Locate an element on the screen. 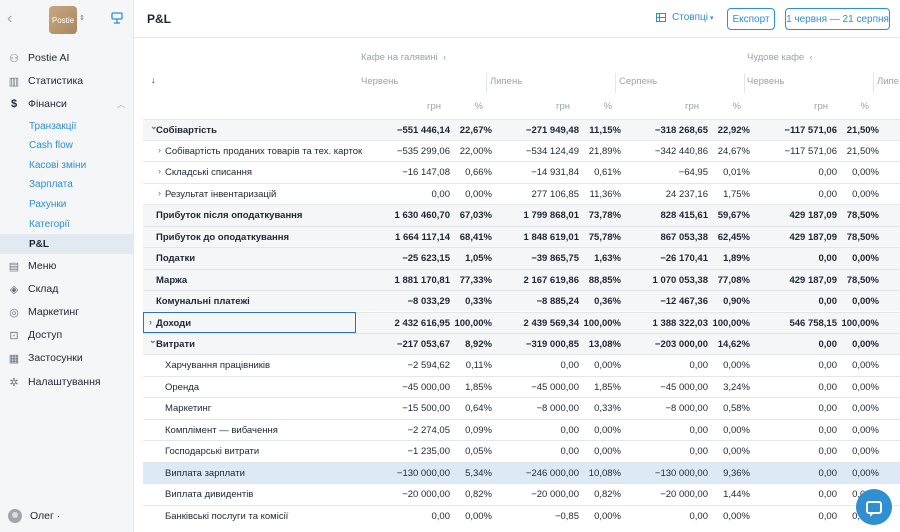 The width and height of the screenshot is (900, 532). back-chevron-icon: ‹ is located at coordinates (10, 18).